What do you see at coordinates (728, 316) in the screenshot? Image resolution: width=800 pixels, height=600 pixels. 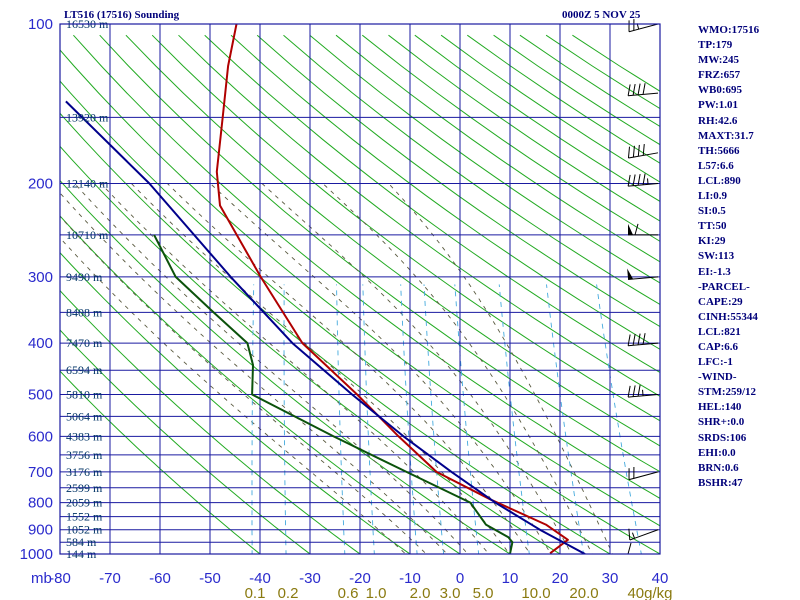 I see `index-row: CINH:55344` at bounding box center [728, 316].